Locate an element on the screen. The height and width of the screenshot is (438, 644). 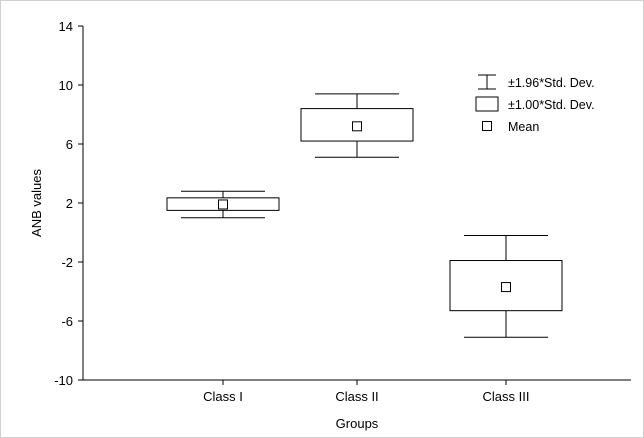
box-group-class-iii is located at coordinates (506, 286).